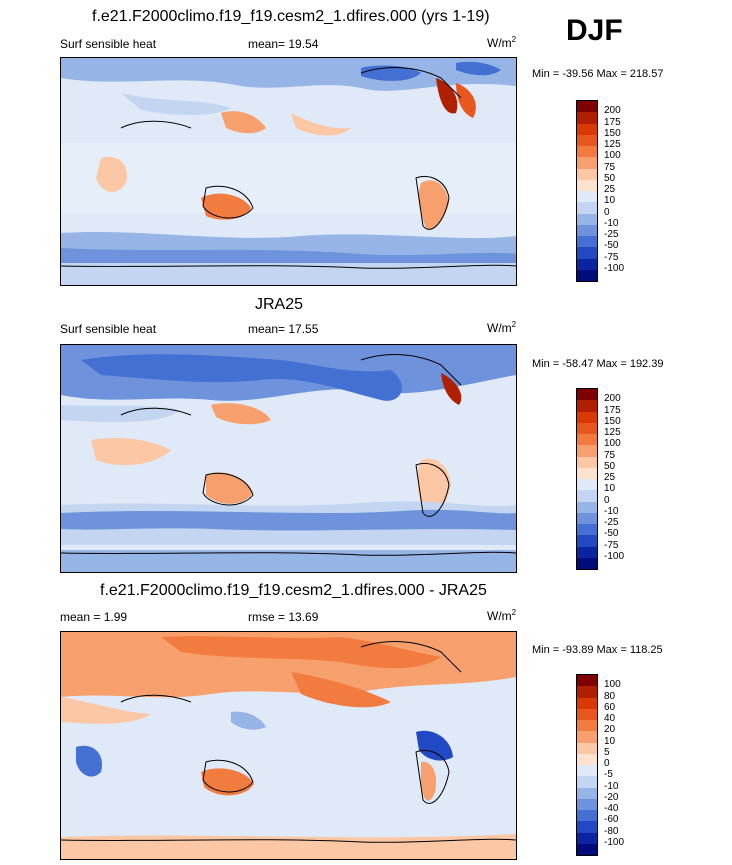  Describe the element at coordinates (594, 30) in the screenshot. I see `season-label: DJF` at that location.